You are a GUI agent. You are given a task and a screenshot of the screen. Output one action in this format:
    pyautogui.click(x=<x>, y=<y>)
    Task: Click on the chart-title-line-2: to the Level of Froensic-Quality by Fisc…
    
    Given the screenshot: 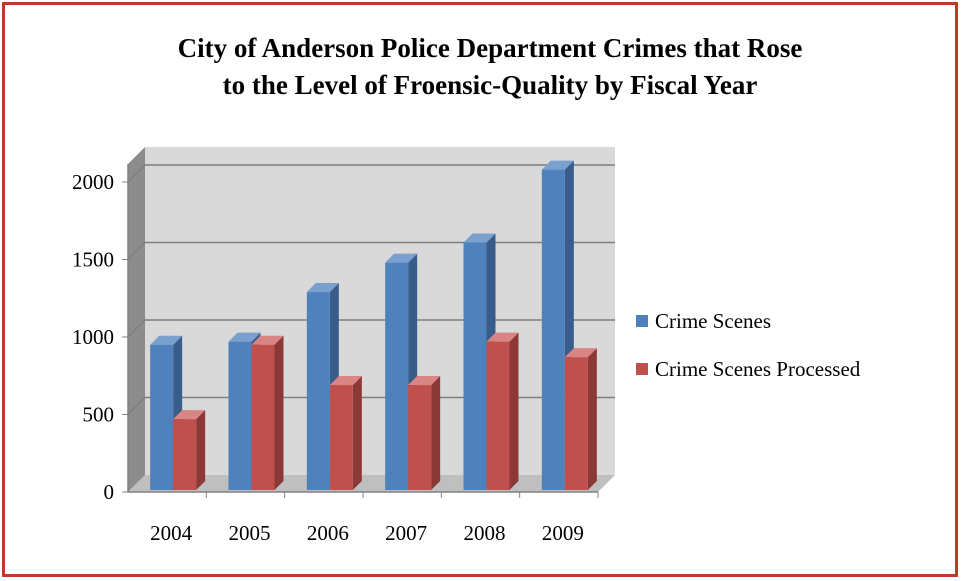 What is the action you would take?
    pyautogui.click(x=490, y=85)
    